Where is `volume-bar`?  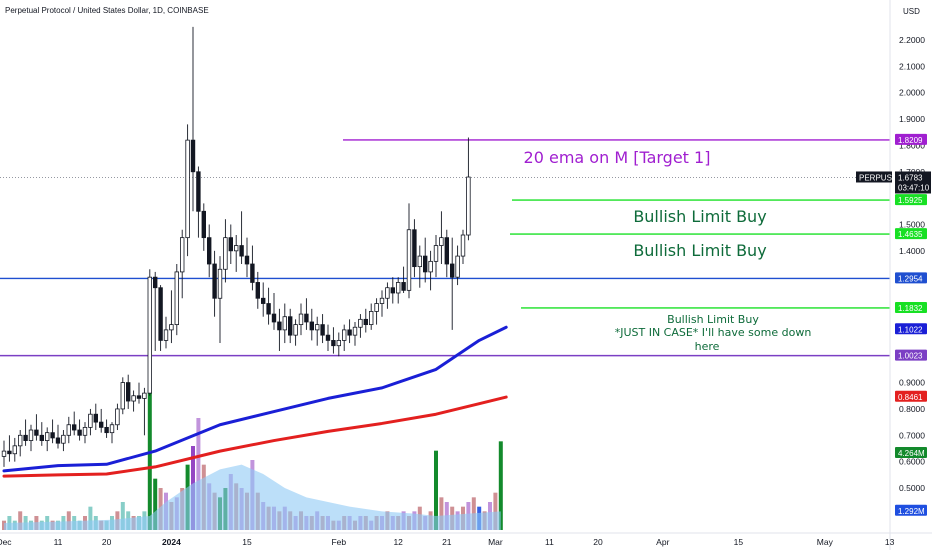 volume-bar is located at coordinates (90, 518).